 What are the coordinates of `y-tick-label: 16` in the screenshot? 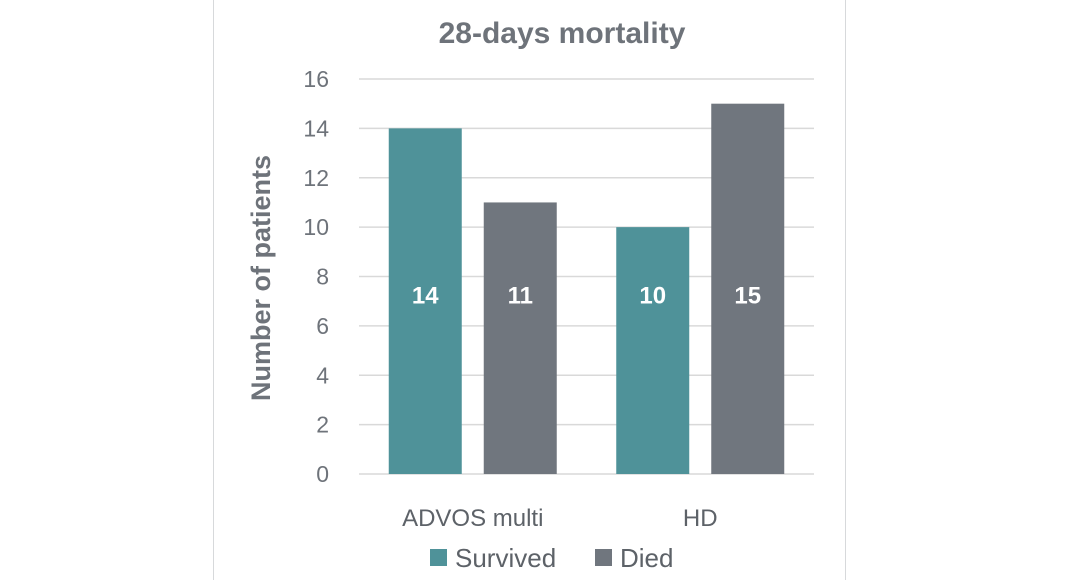 It's located at (316, 79).